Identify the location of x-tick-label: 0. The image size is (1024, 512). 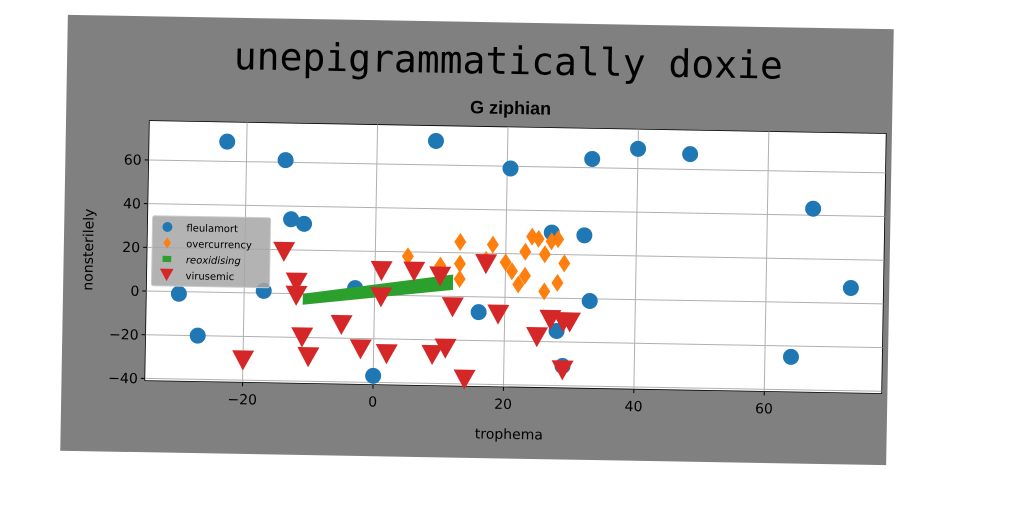
(372, 403).